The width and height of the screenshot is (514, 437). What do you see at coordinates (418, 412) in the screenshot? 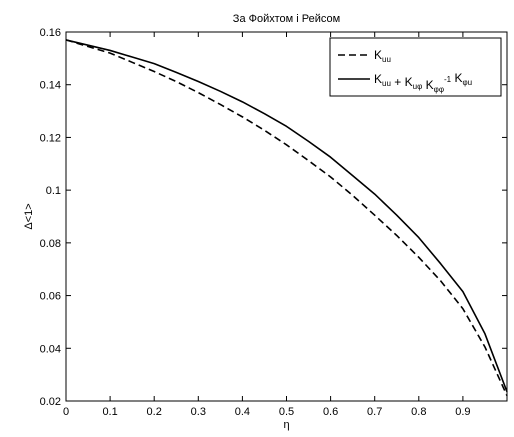
I see `x-tick-label: 0.8` at bounding box center [418, 412].